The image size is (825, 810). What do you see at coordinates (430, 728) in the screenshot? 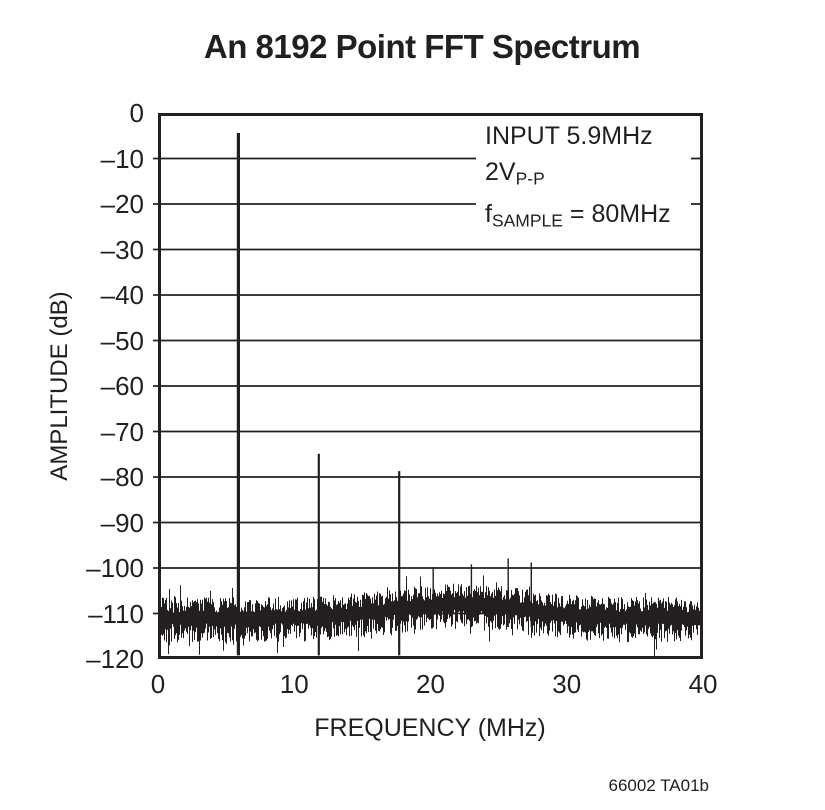
I see `x-axis-title: FREQUENCY (MHz)` at bounding box center [430, 728].